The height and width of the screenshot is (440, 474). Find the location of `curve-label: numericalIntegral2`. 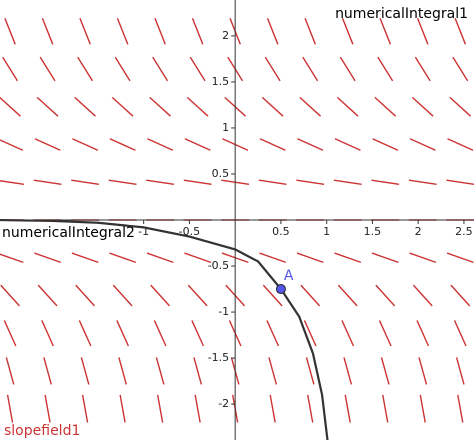

curve-label: numericalIntegral2 is located at coordinates (68, 233).